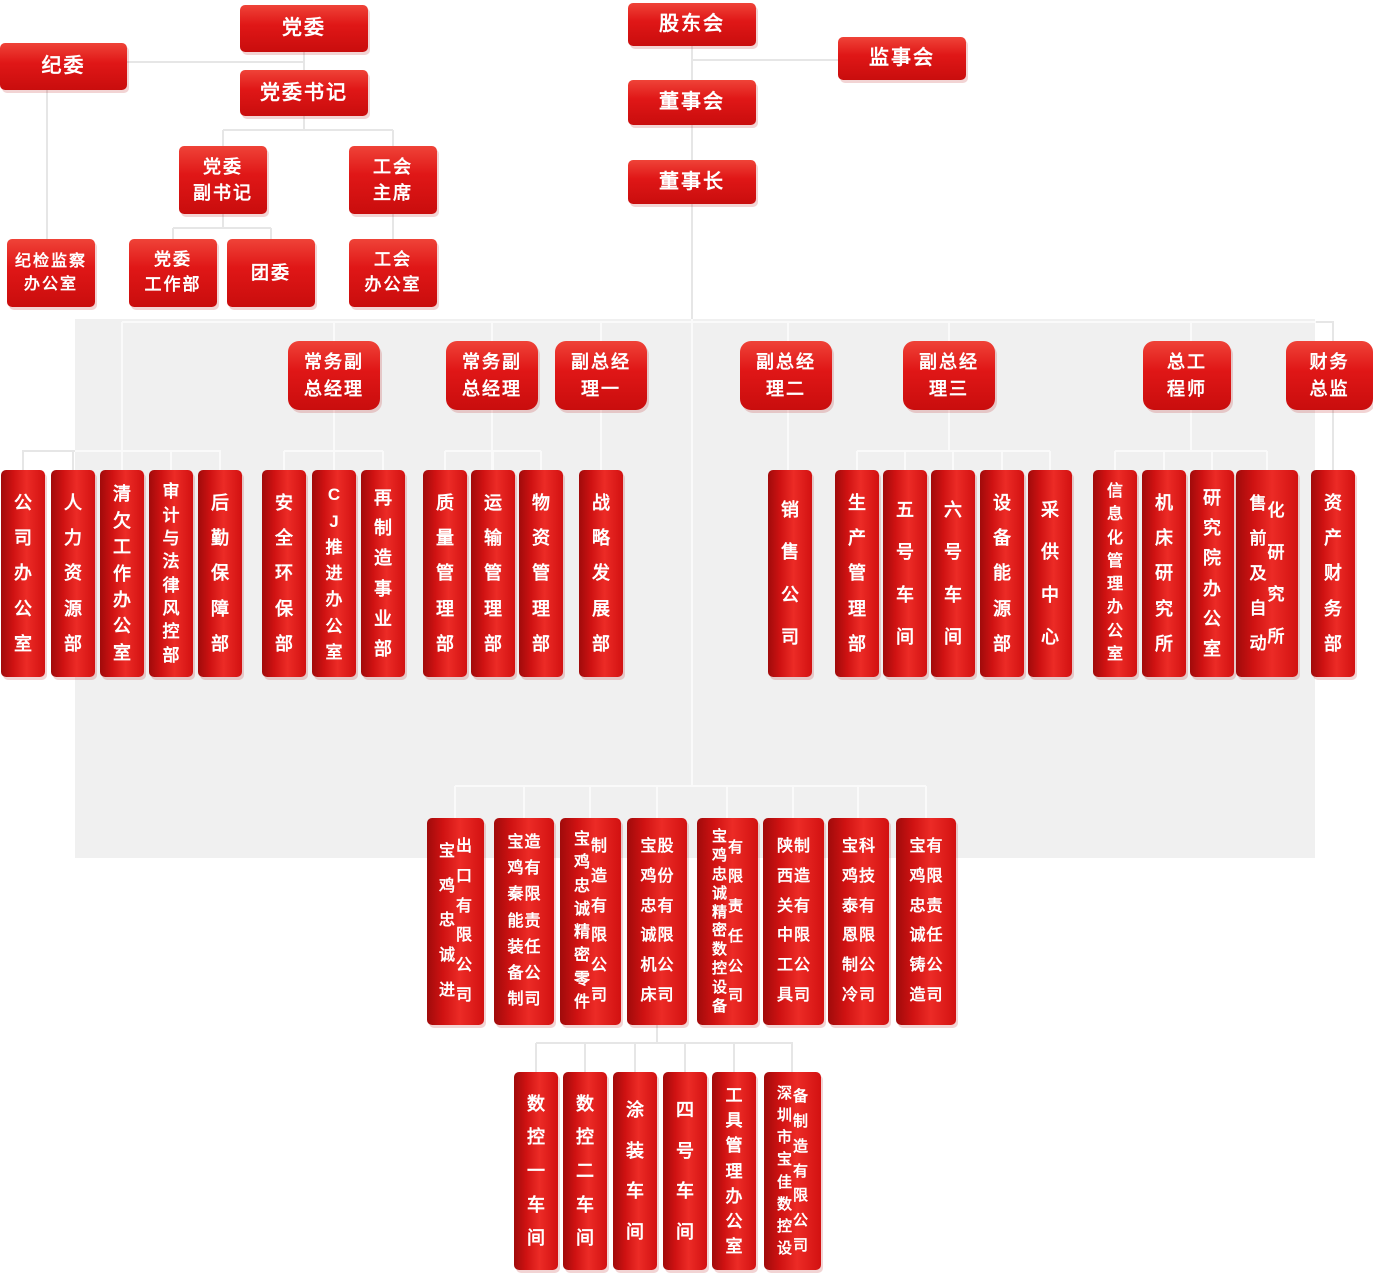 Image resolution: width=1373 pixels, height=1277 pixels. I want to click on node-label-column: 售前及自动, so click(1258, 573).